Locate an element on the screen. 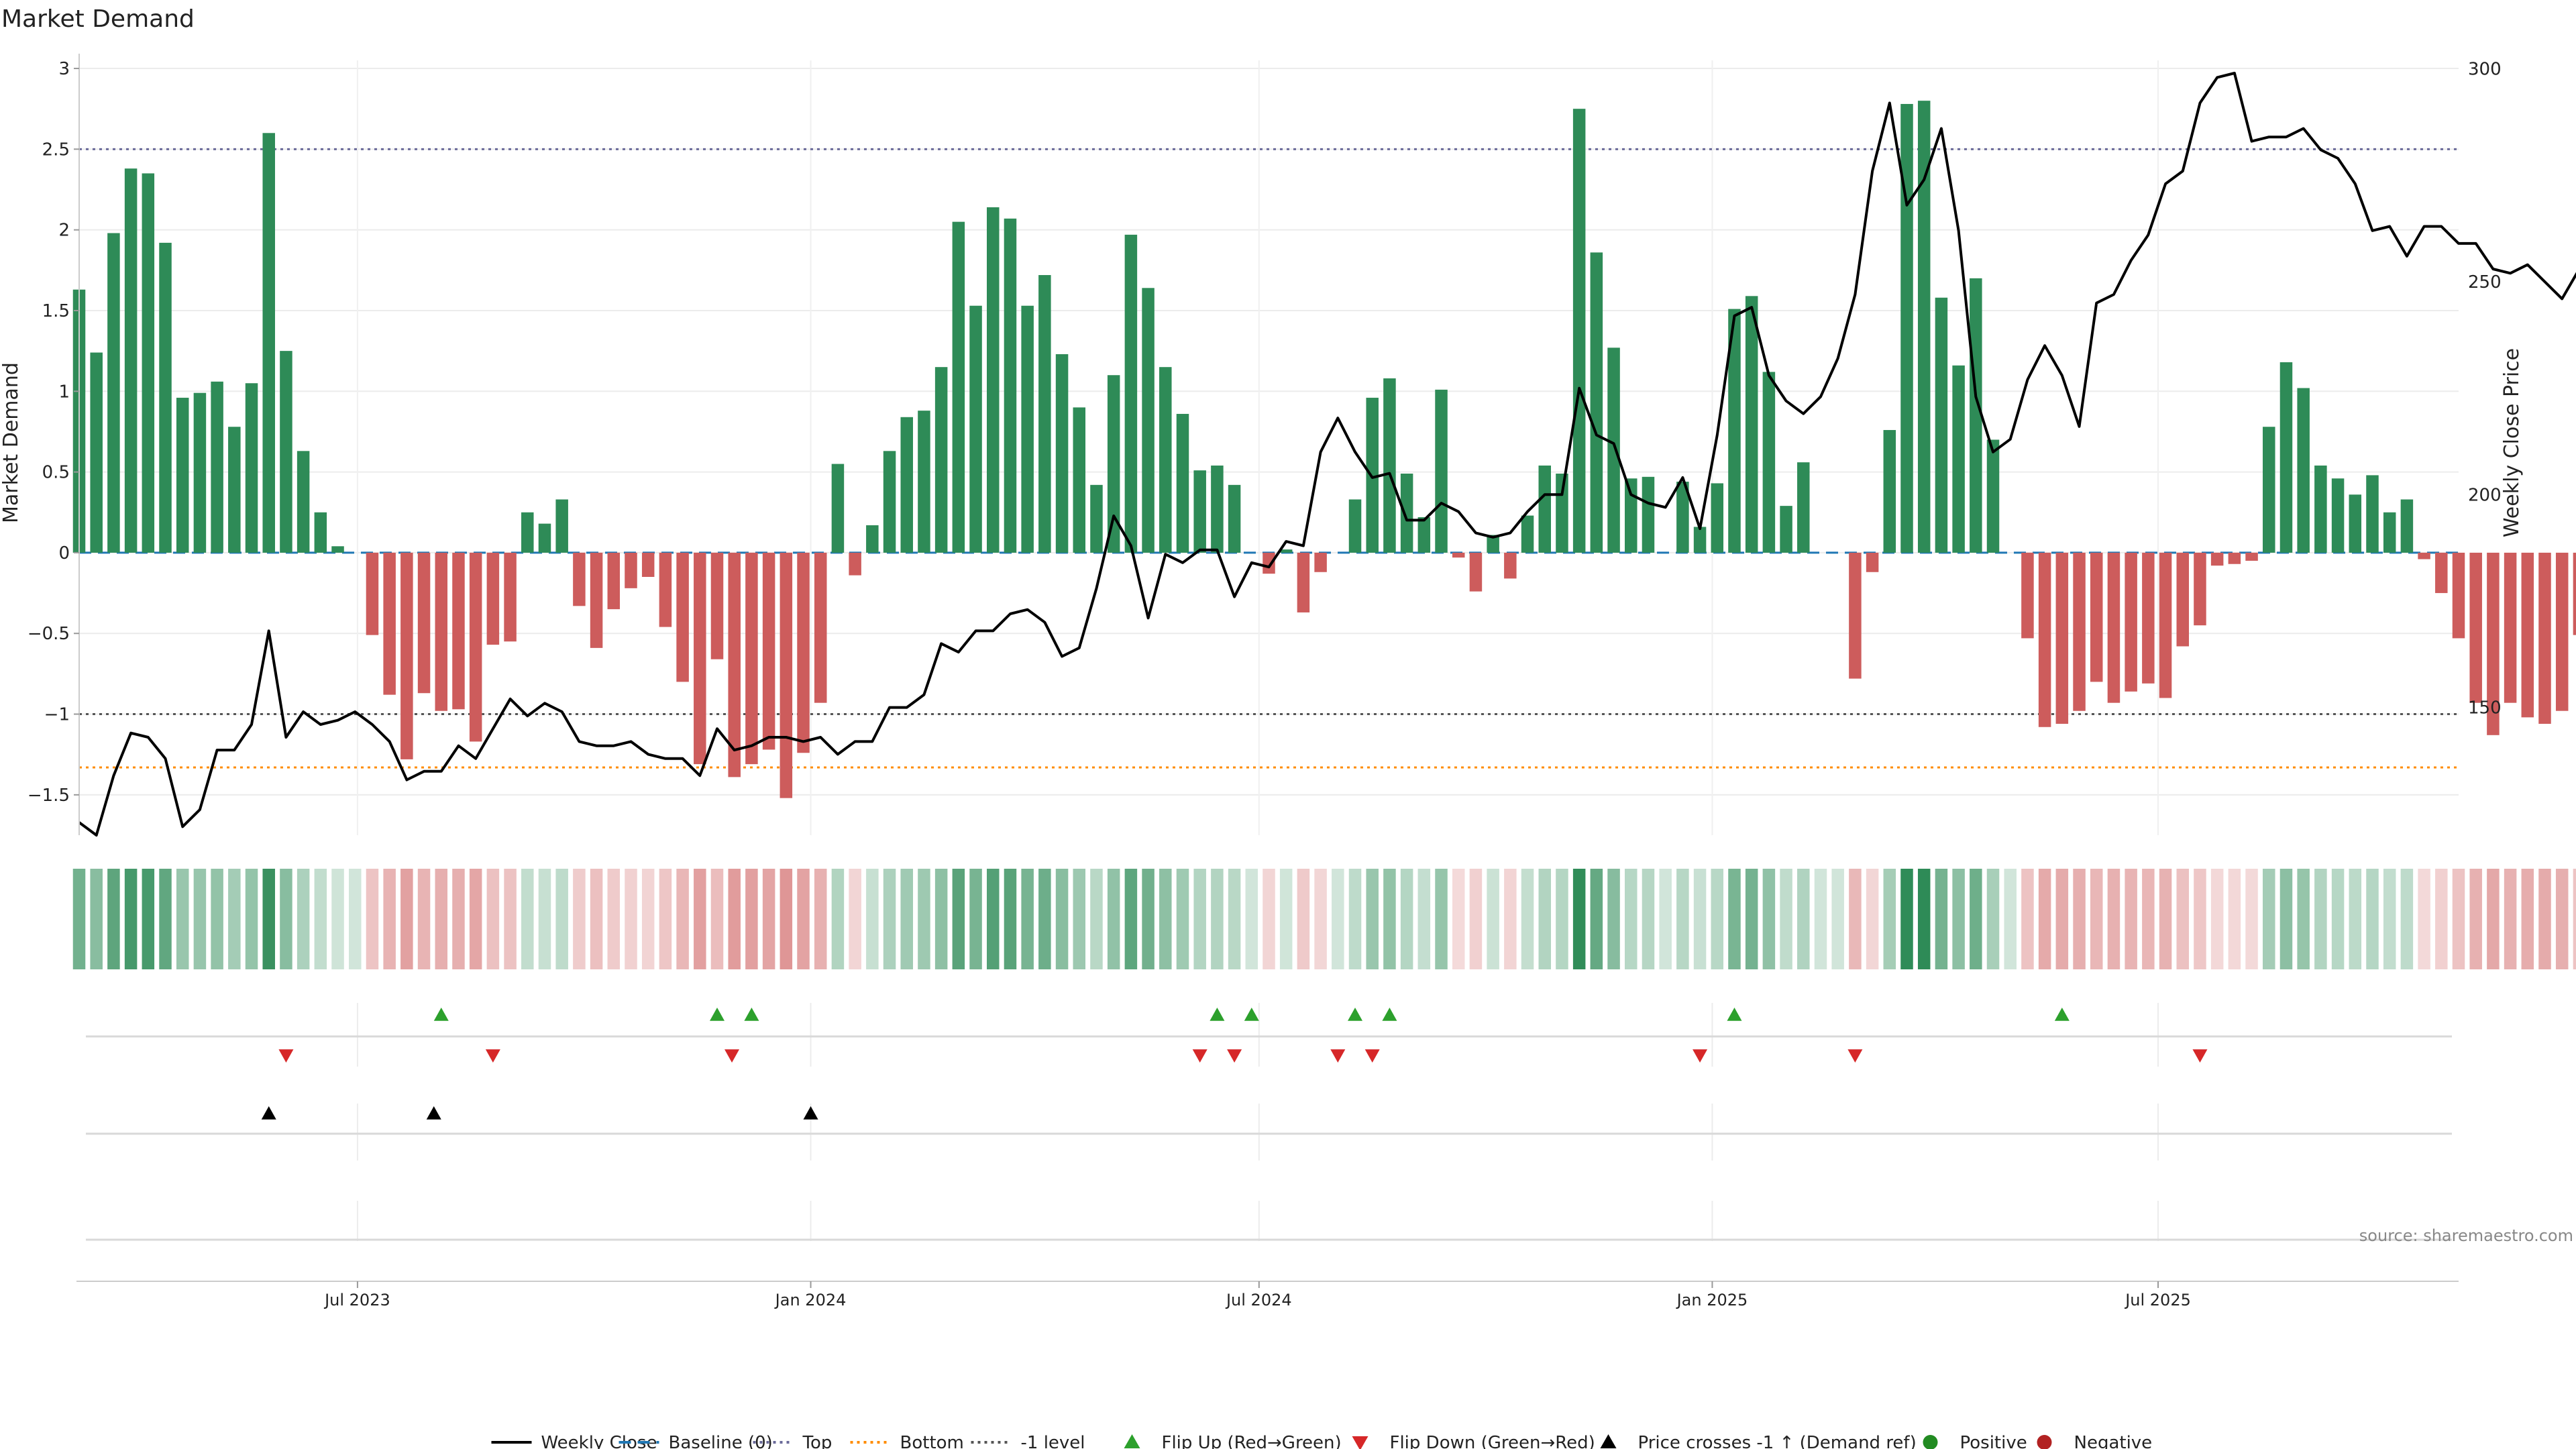 The height and width of the screenshot is (1449, 2576). demand-heat-strip is located at coordinates (1324, 919).